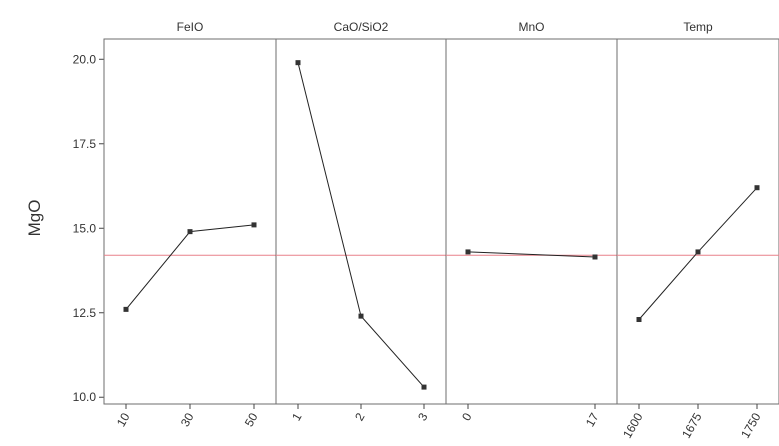 This screenshot has height=446, width=779. I want to click on panel-title: Temp, so click(698, 27).